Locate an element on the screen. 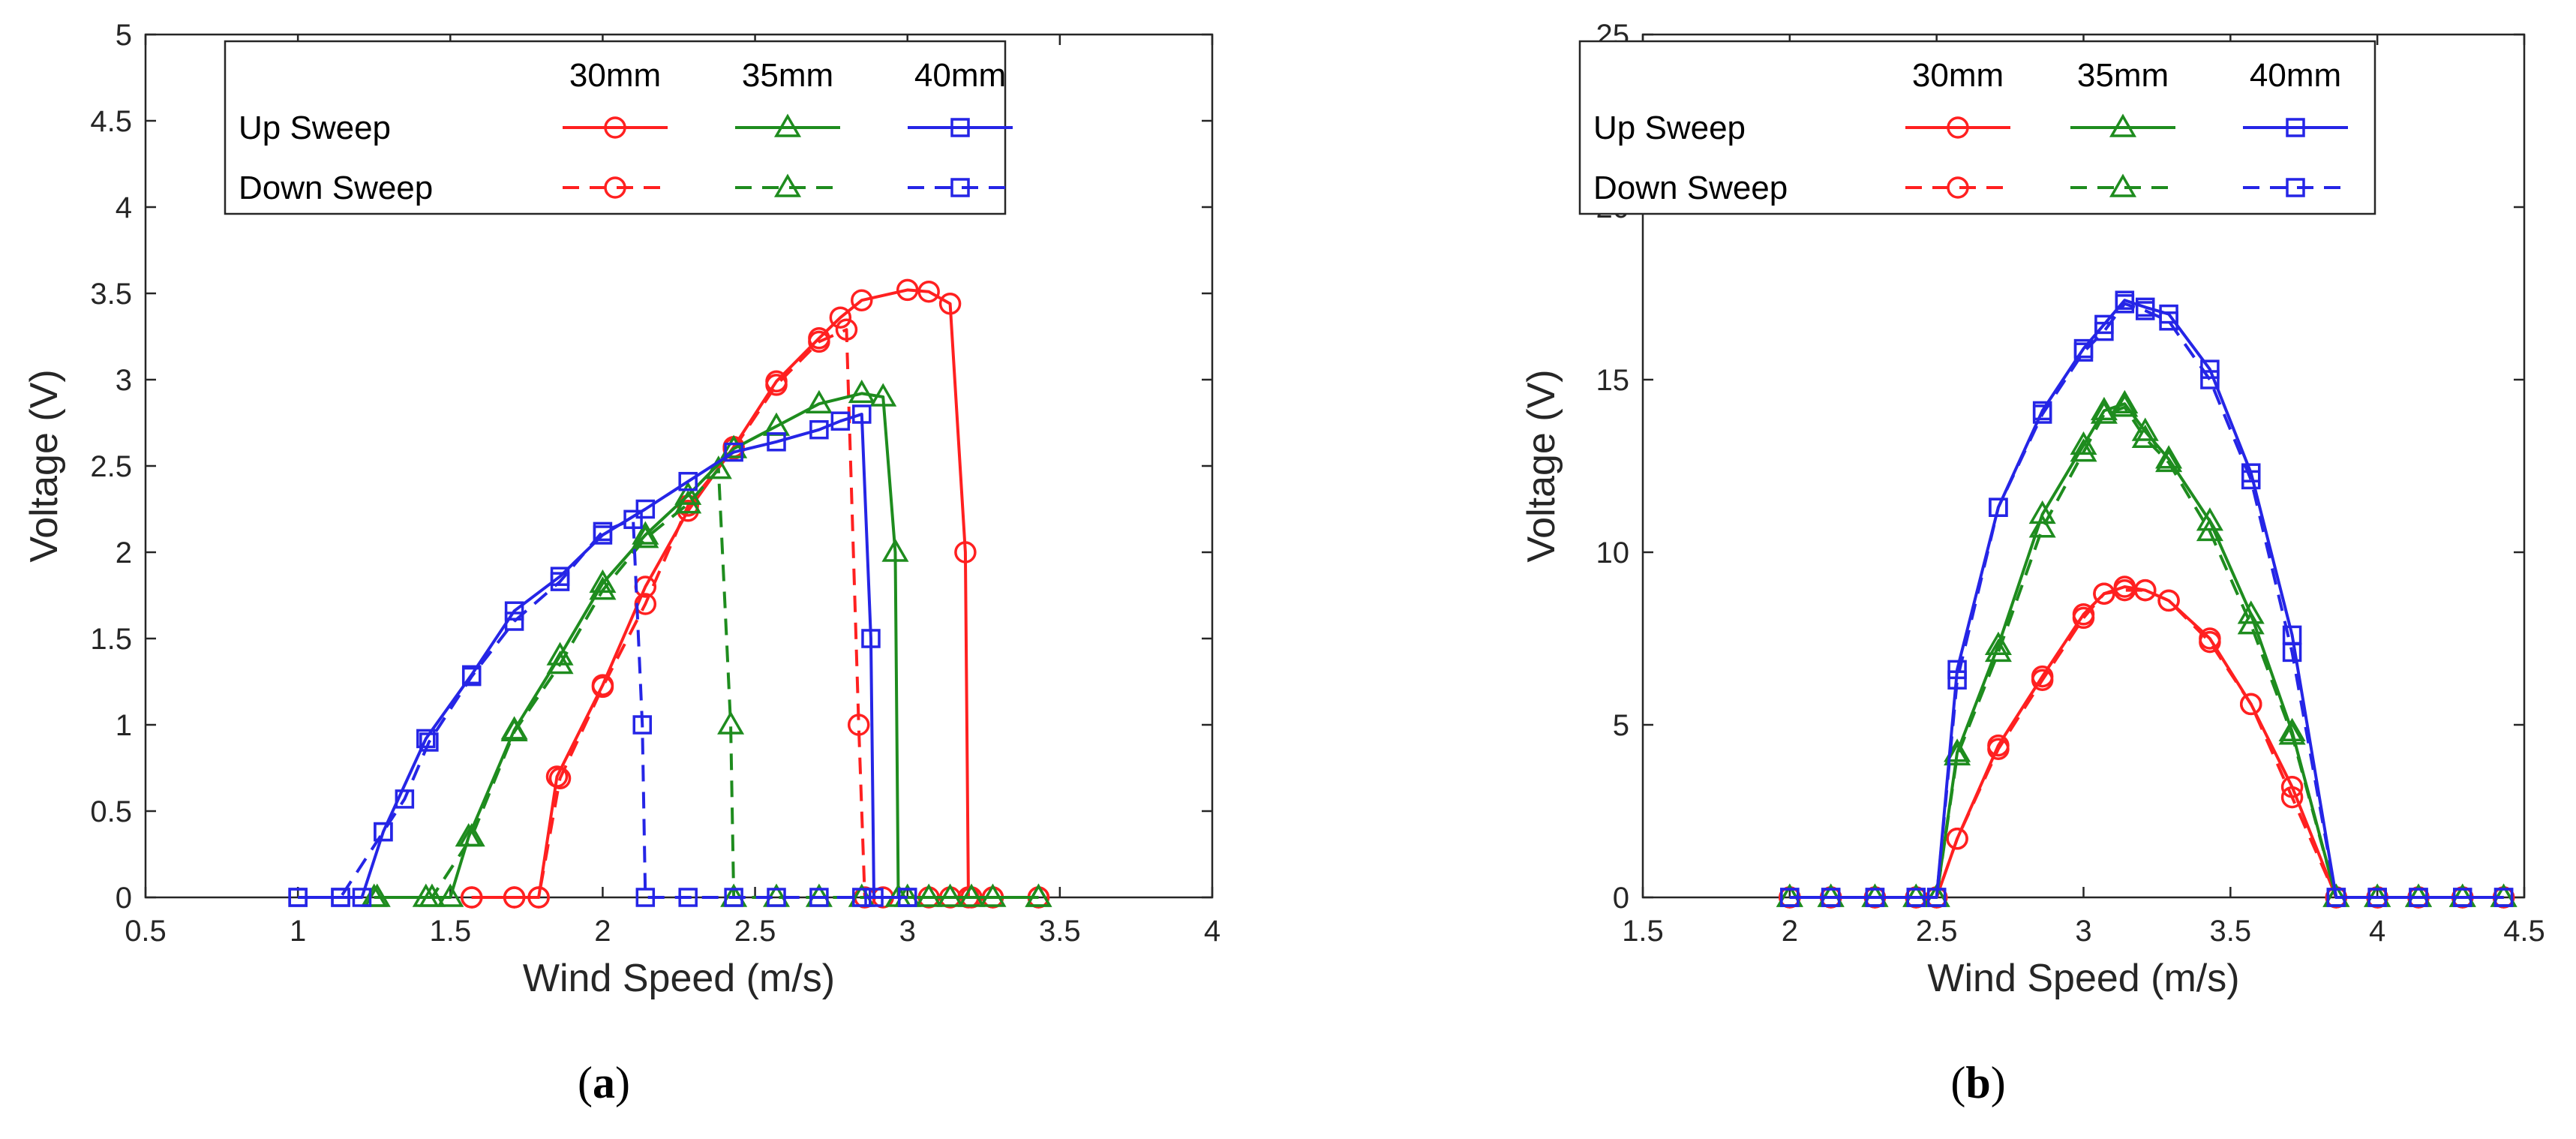  y-tick-label: 10 is located at coordinates (1613, 553).